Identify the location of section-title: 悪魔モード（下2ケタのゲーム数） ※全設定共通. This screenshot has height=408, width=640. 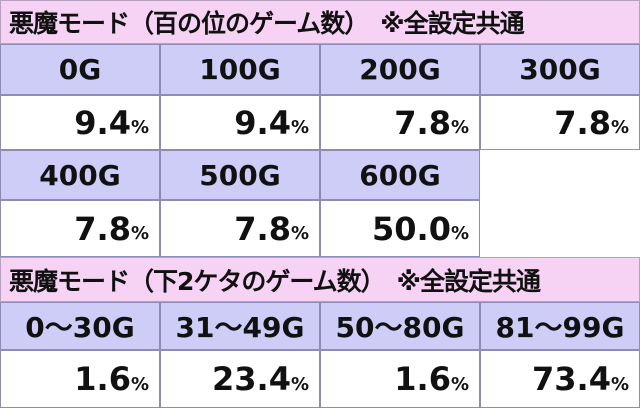
(320, 279).